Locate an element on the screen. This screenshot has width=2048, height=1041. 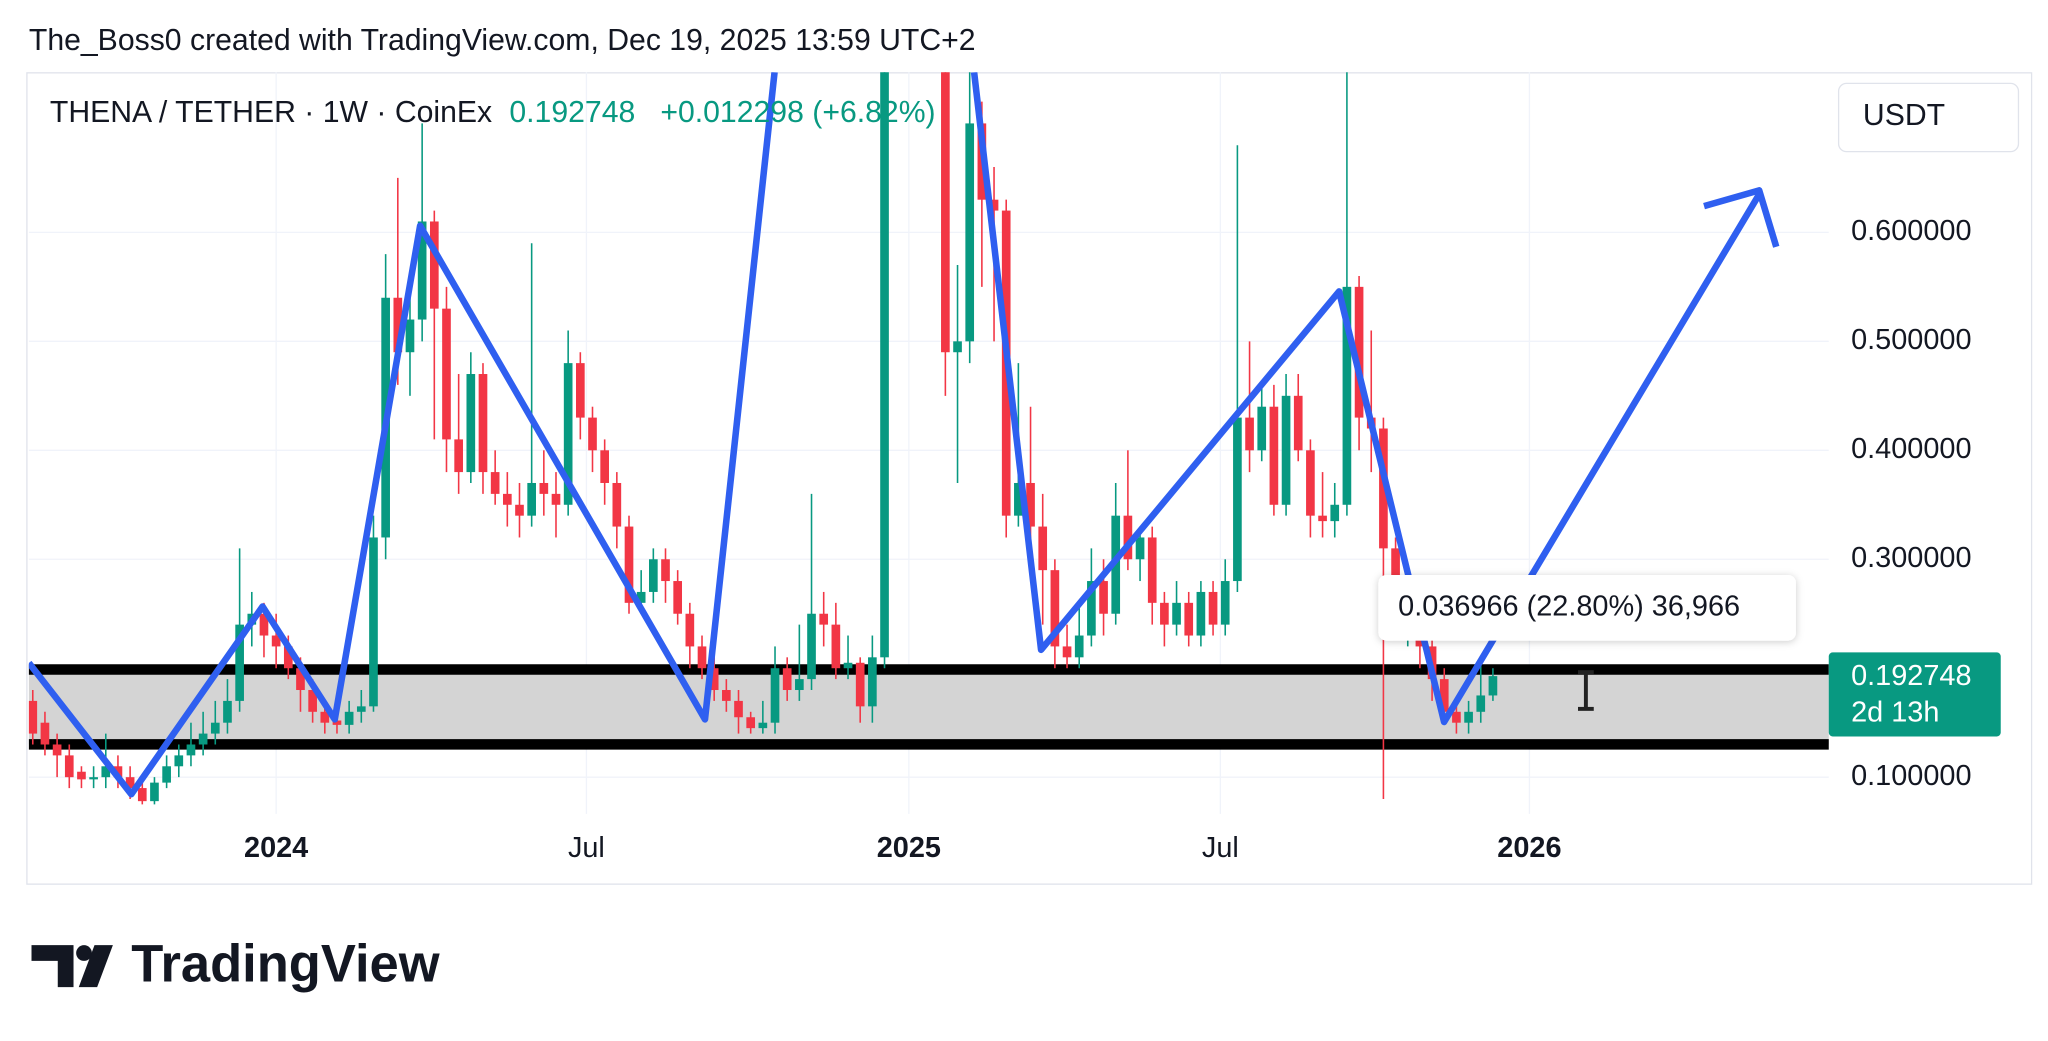
measure-tooltip is located at coordinates (1587, 607).